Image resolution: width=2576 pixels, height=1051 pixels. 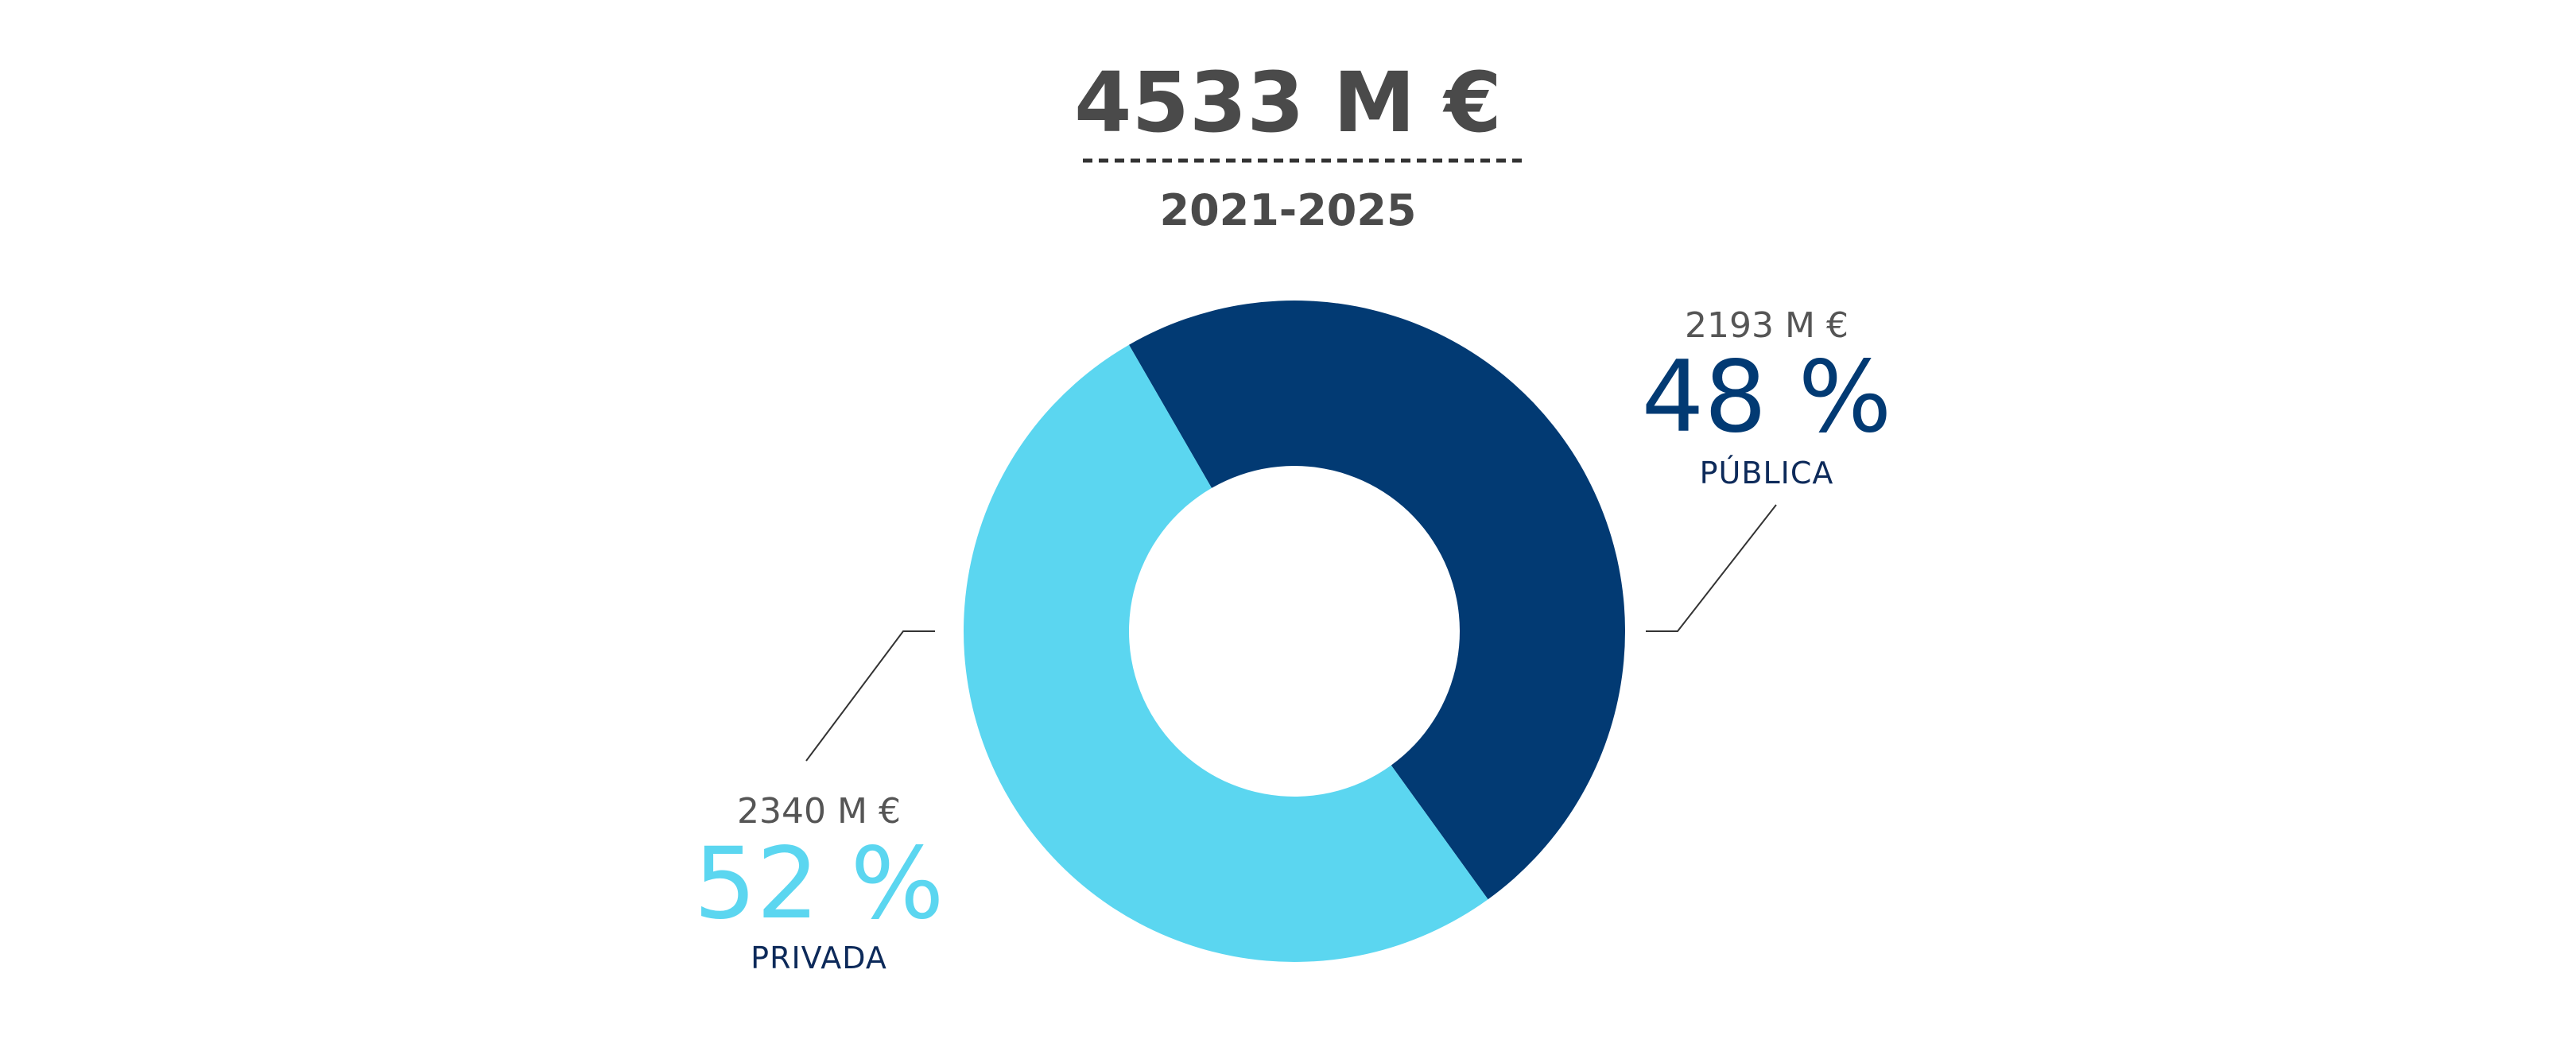 What do you see at coordinates (1289, 210) in the screenshot?
I see `chart-subtitle: 2021-2025` at bounding box center [1289, 210].